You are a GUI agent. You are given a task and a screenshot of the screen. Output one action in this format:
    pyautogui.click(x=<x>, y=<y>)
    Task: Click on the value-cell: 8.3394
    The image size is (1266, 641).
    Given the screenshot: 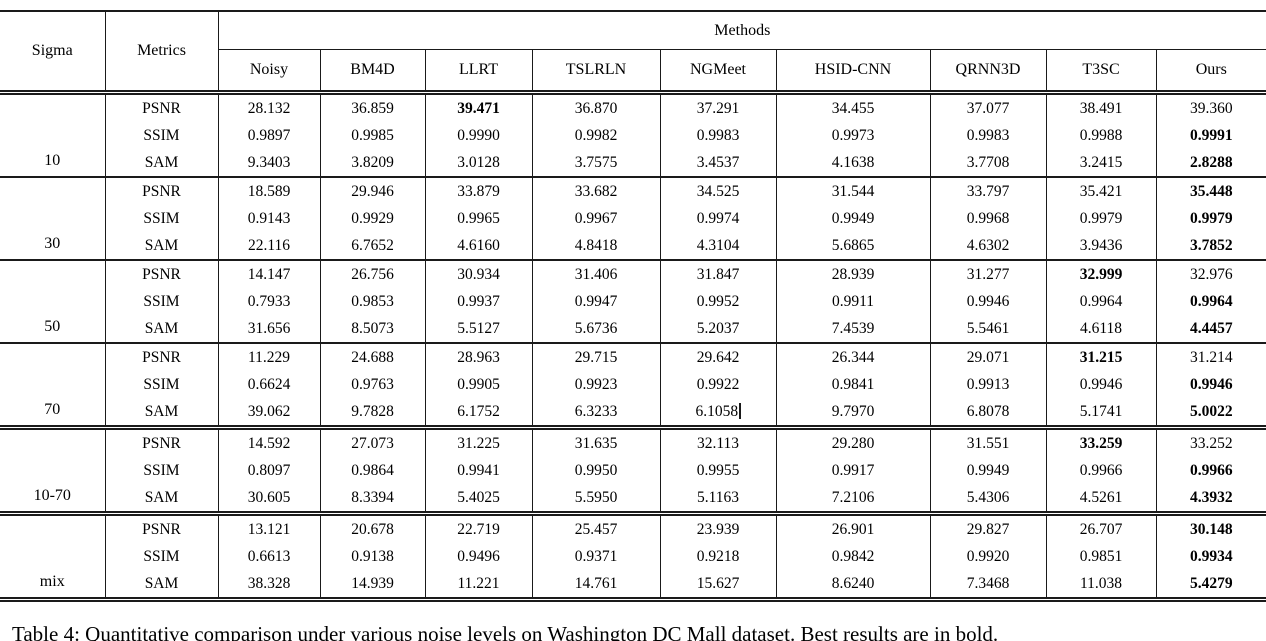 What is the action you would take?
    pyautogui.click(x=372, y=500)
    